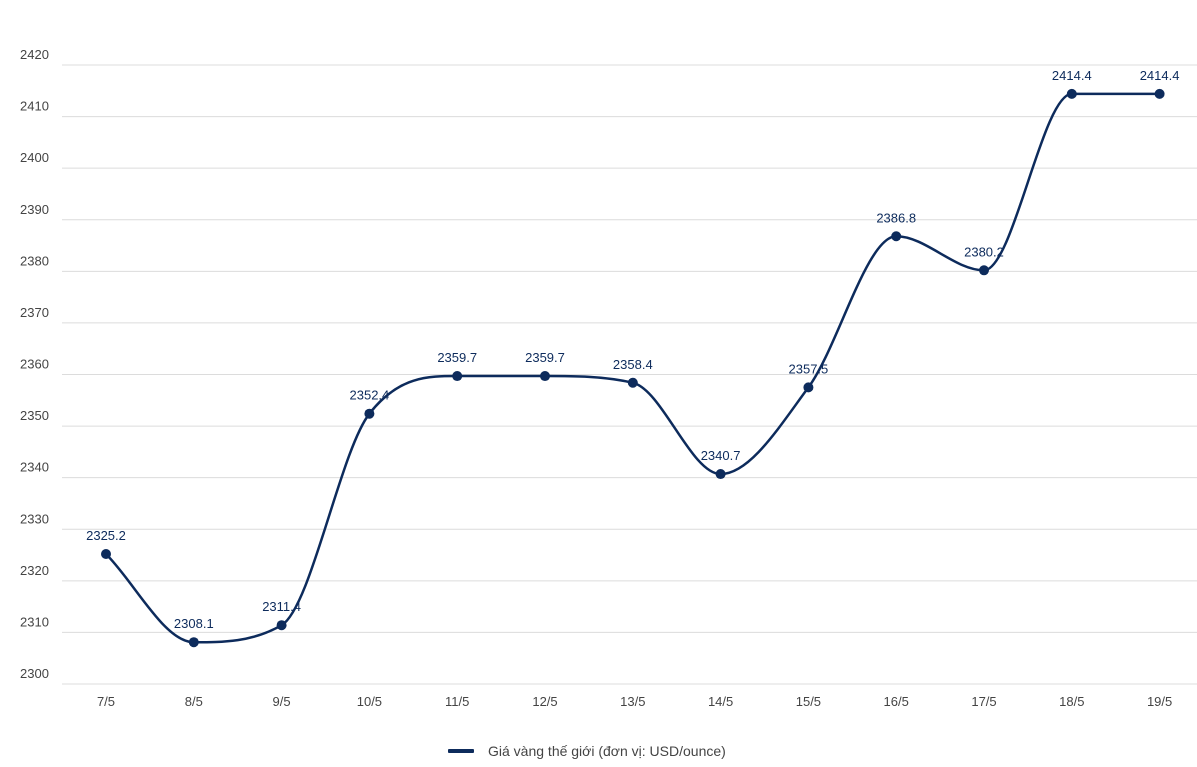 The height and width of the screenshot is (767, 1197). Describe the element at coordinates (633, 364) in the screenshot. I see `data-label: 2358.4` at that location.